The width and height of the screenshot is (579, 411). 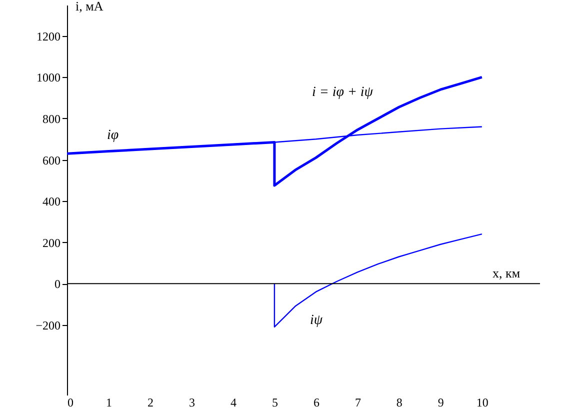 I want to click on annotation: iφ, so click(x=113, y=135).